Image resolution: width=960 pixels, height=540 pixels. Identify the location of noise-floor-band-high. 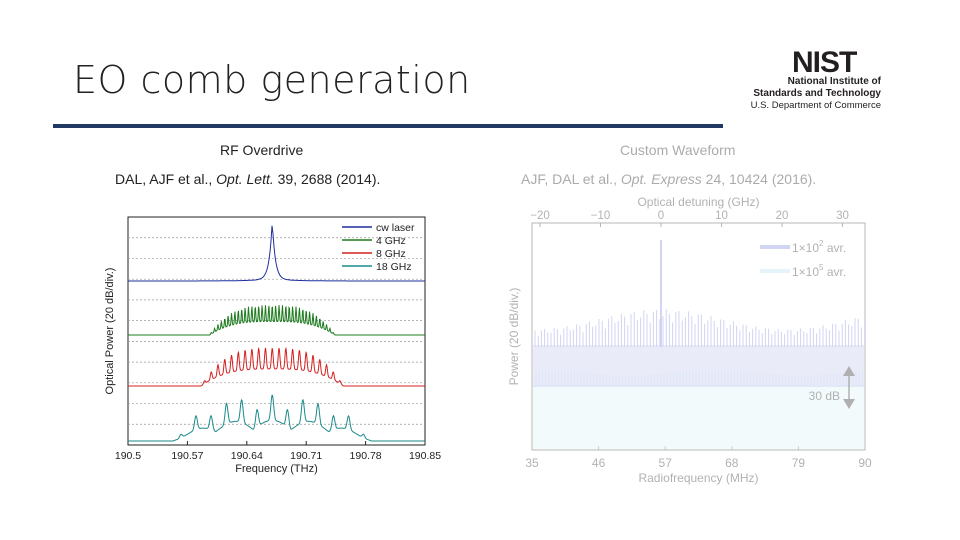
(698, 366).